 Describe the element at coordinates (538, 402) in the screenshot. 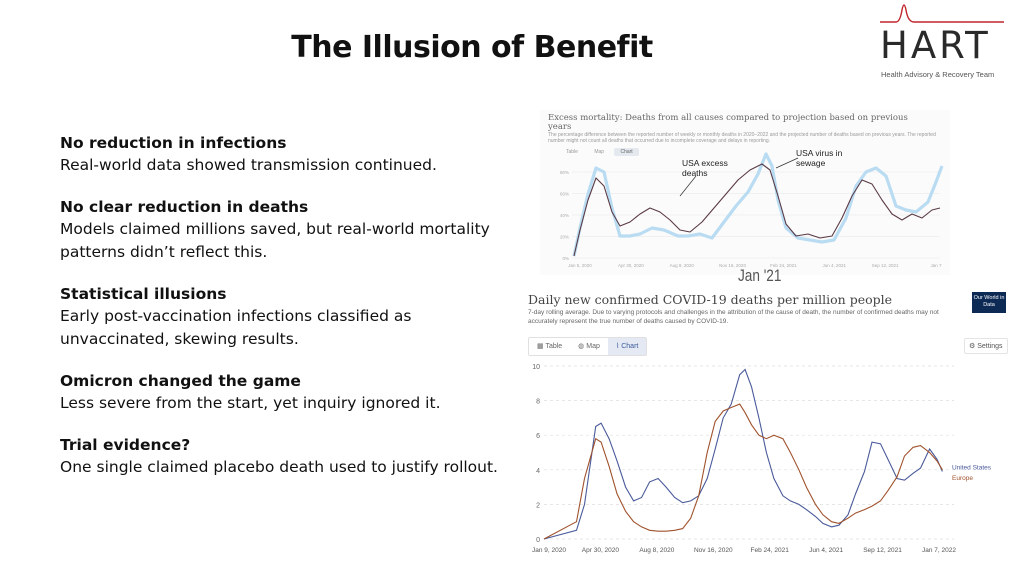

I see `y-tick-label: 8` at that location.